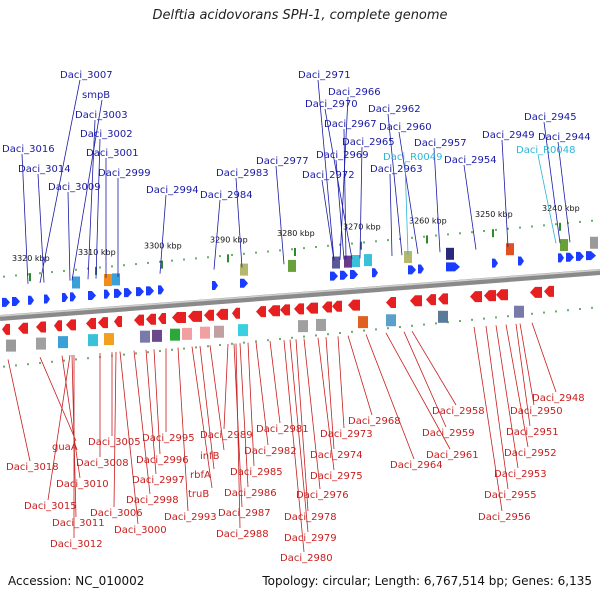 The height and width of the screenshot is (600, 600). What do you see at coordinates (82, 484) in the screenshot?
I see `reverse-gene-label: Daci_3010` at bounding box center [82, 484].